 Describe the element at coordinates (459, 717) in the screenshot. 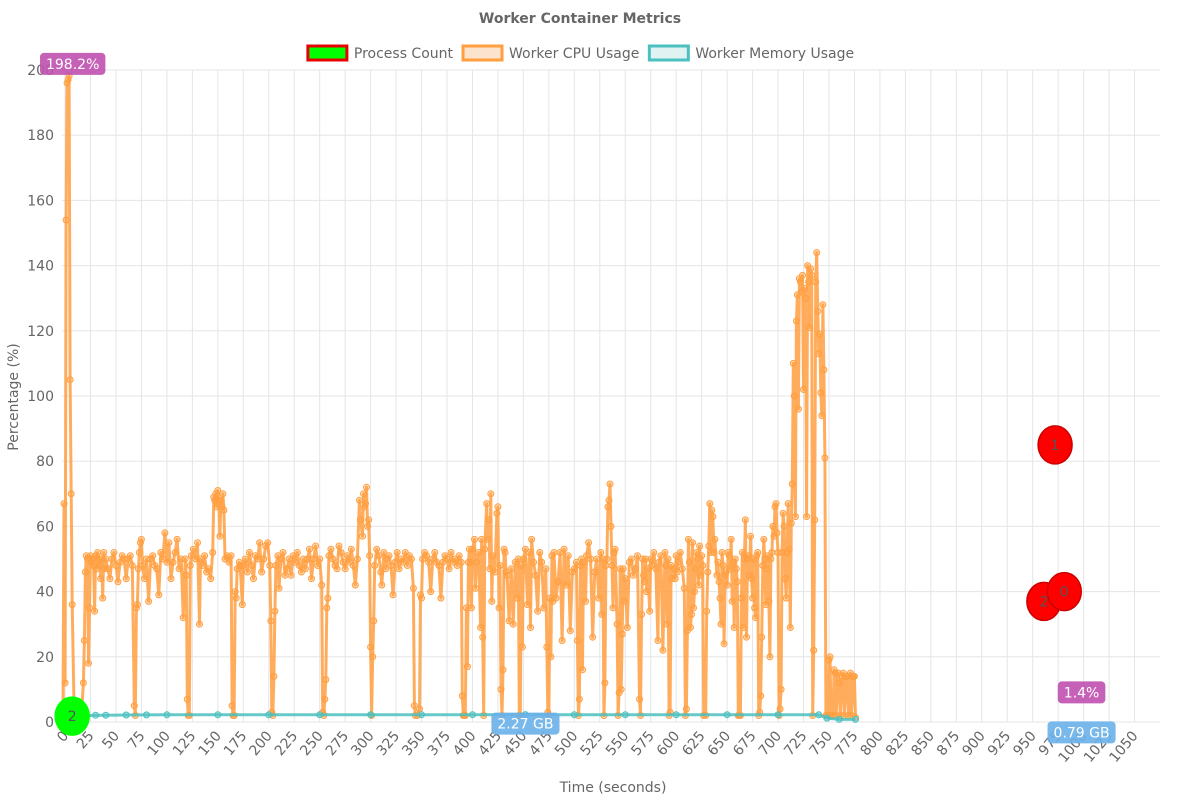

I see `memory-series-line` at that location.